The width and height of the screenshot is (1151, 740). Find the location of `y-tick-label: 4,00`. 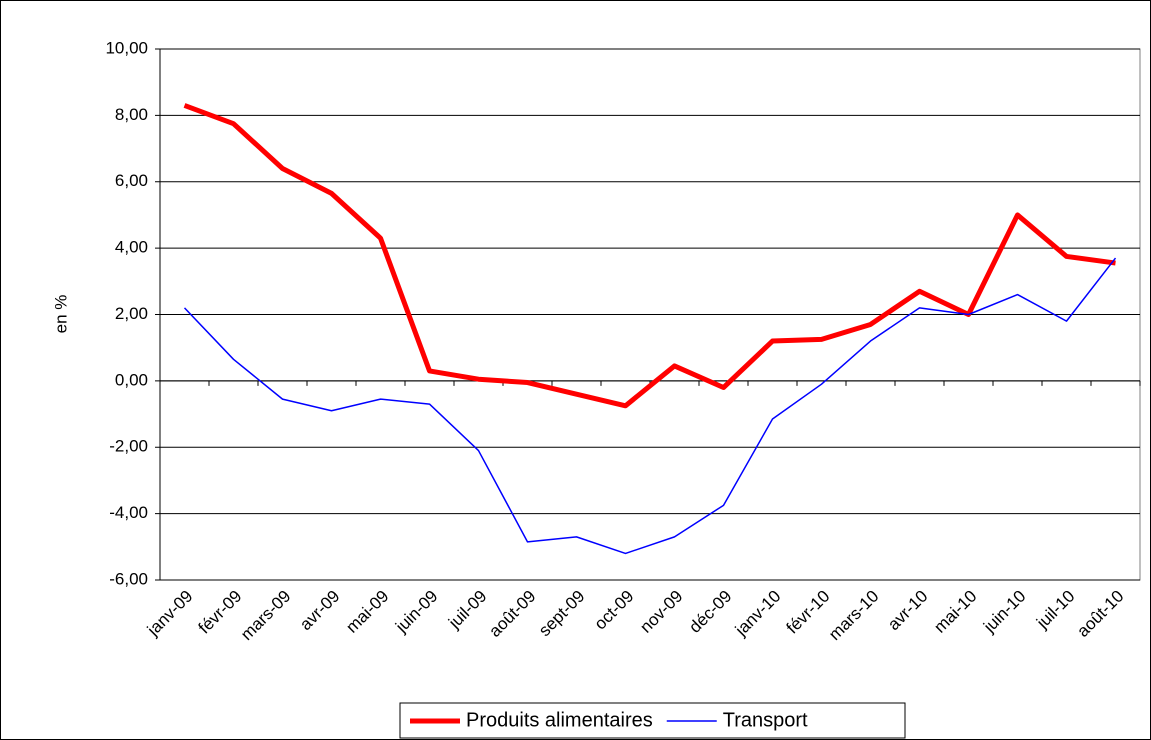

y-tick-label: 4,00 is located at coordinates (131, 247).